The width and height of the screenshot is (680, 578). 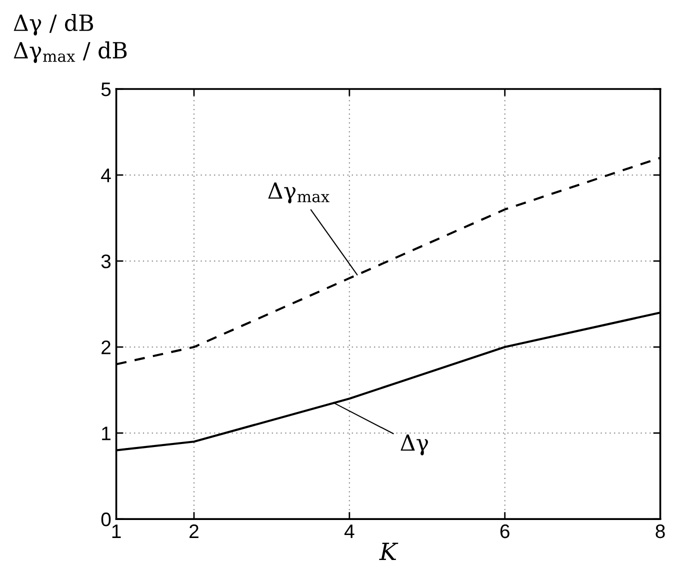 What do you see at coordinates (106, 261) in the screenshot?
I see `y-tick-label: 3` at bounding box center [106, 261].